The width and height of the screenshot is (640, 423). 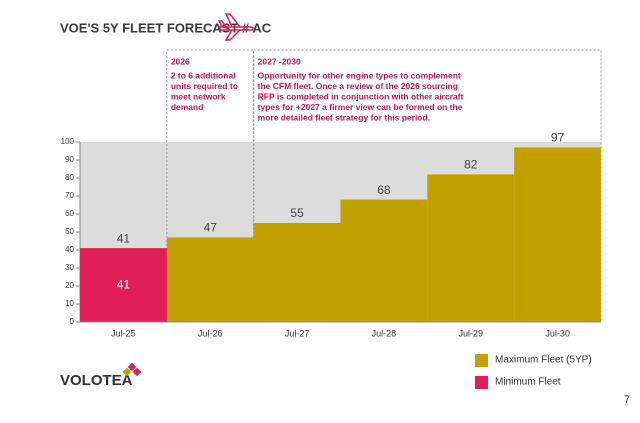 I want to click on y-tick-label: 20, so click(x=69, y=285).